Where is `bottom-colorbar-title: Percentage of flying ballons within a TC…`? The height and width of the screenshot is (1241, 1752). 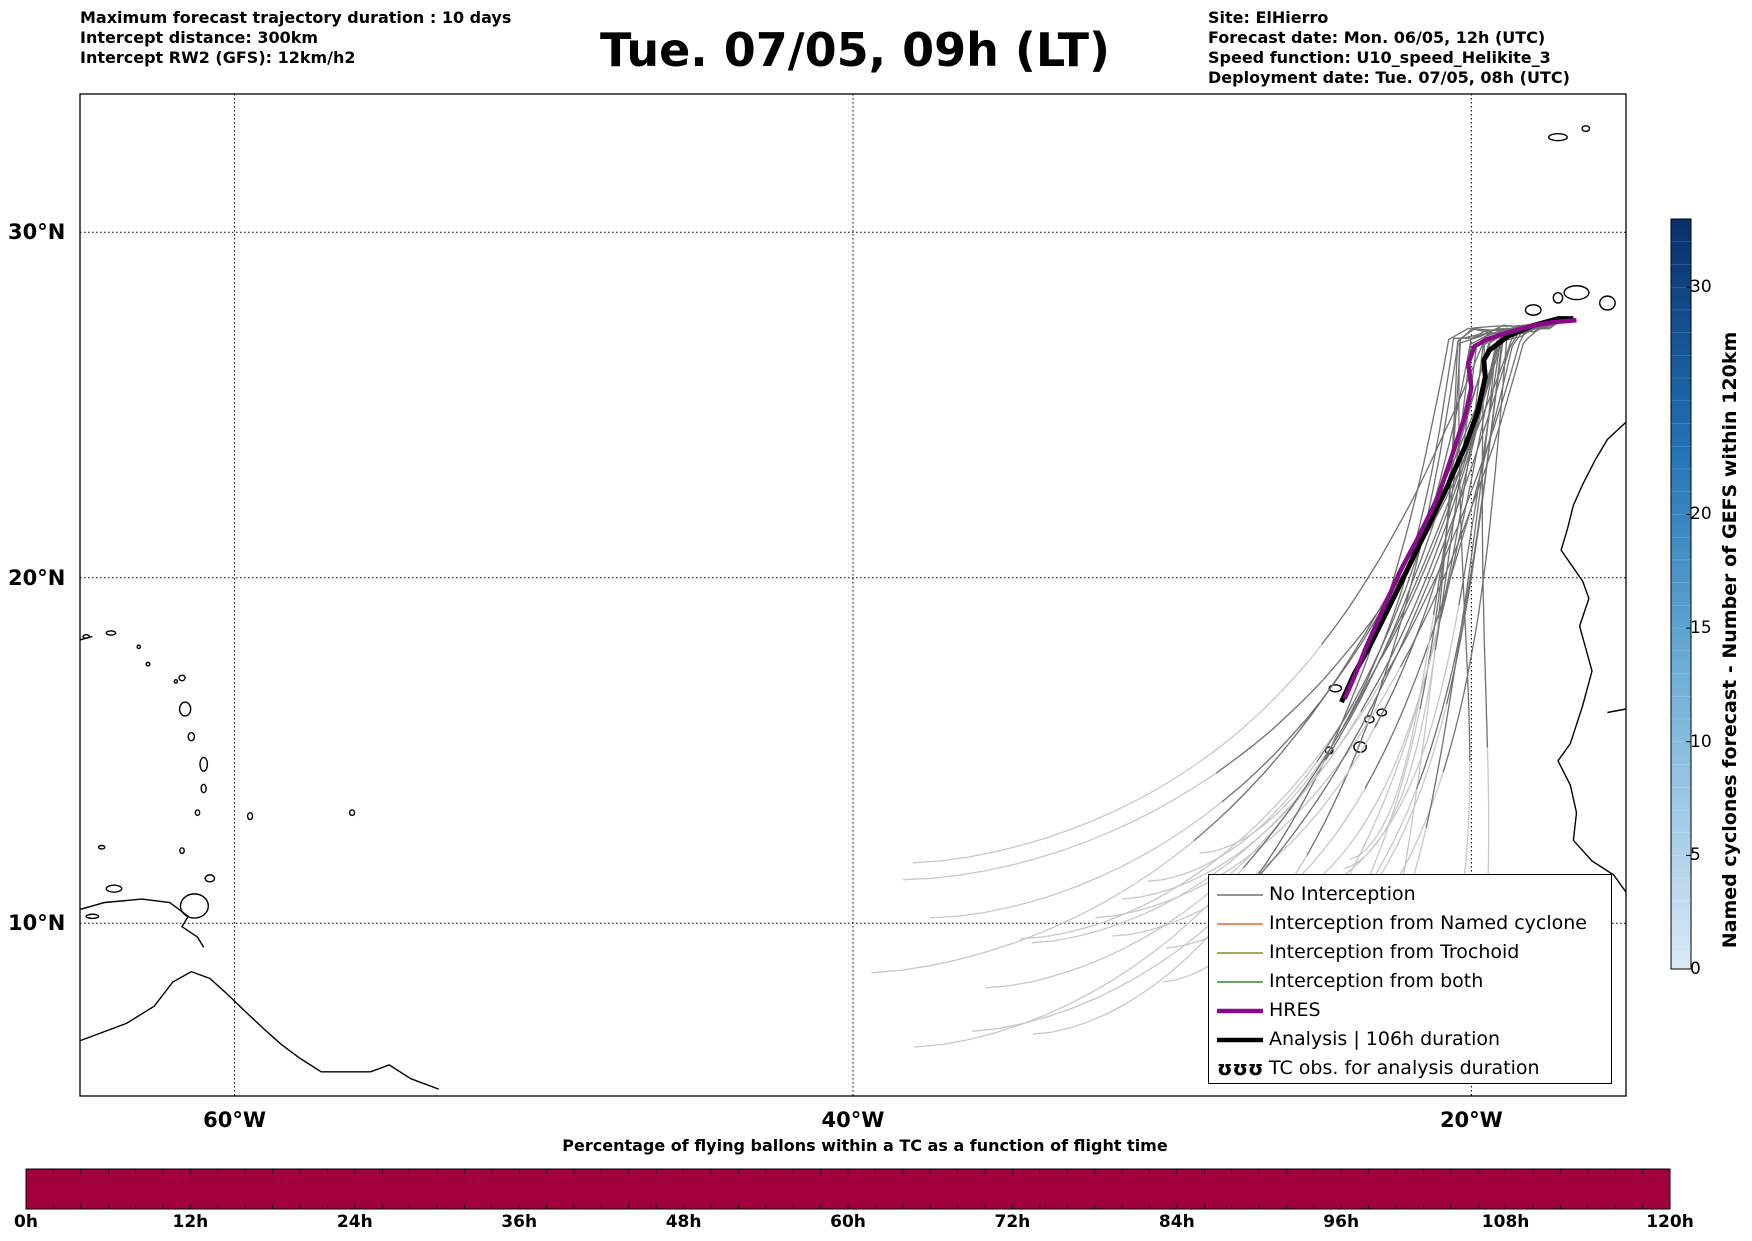
bottom-colorbar-title: Percentage of flying ballons within a TC… is located at coordinates (865, 1145).